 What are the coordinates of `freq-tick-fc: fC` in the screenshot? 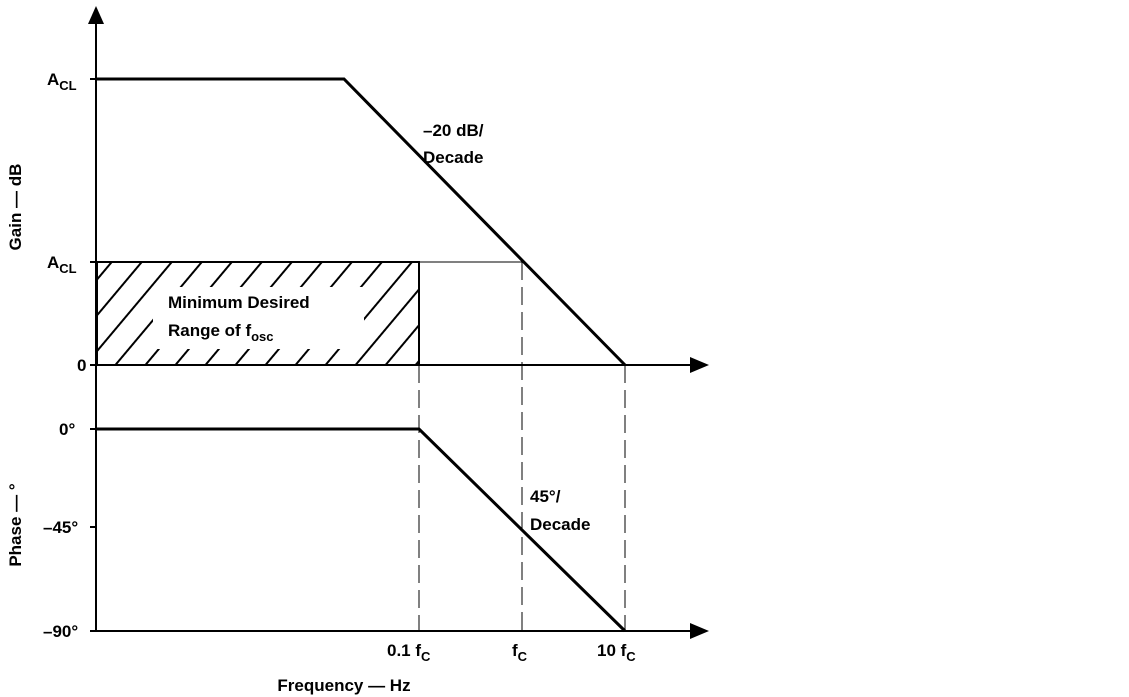 It's located at (520, 652).